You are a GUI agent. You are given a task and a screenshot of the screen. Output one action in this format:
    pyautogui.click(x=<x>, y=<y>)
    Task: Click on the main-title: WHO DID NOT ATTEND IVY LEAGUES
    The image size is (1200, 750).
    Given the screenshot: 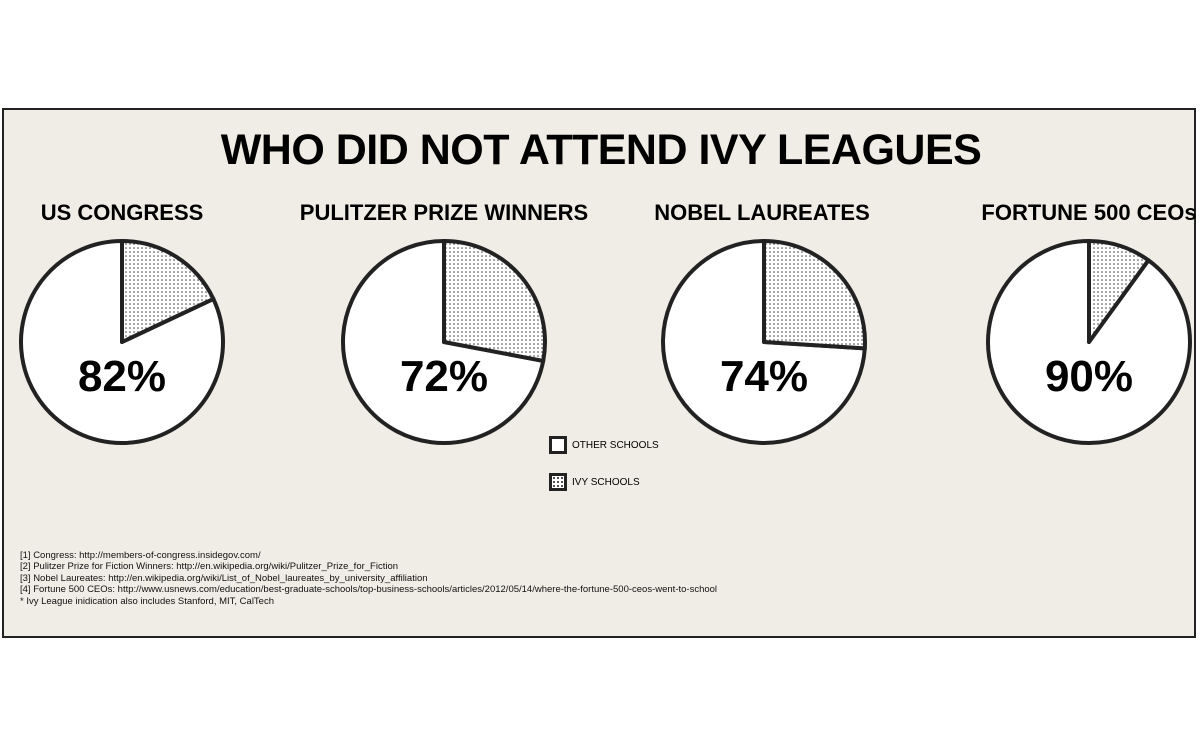 What is the action you would take?
    pyautogui.click(x=601, y=150)
    